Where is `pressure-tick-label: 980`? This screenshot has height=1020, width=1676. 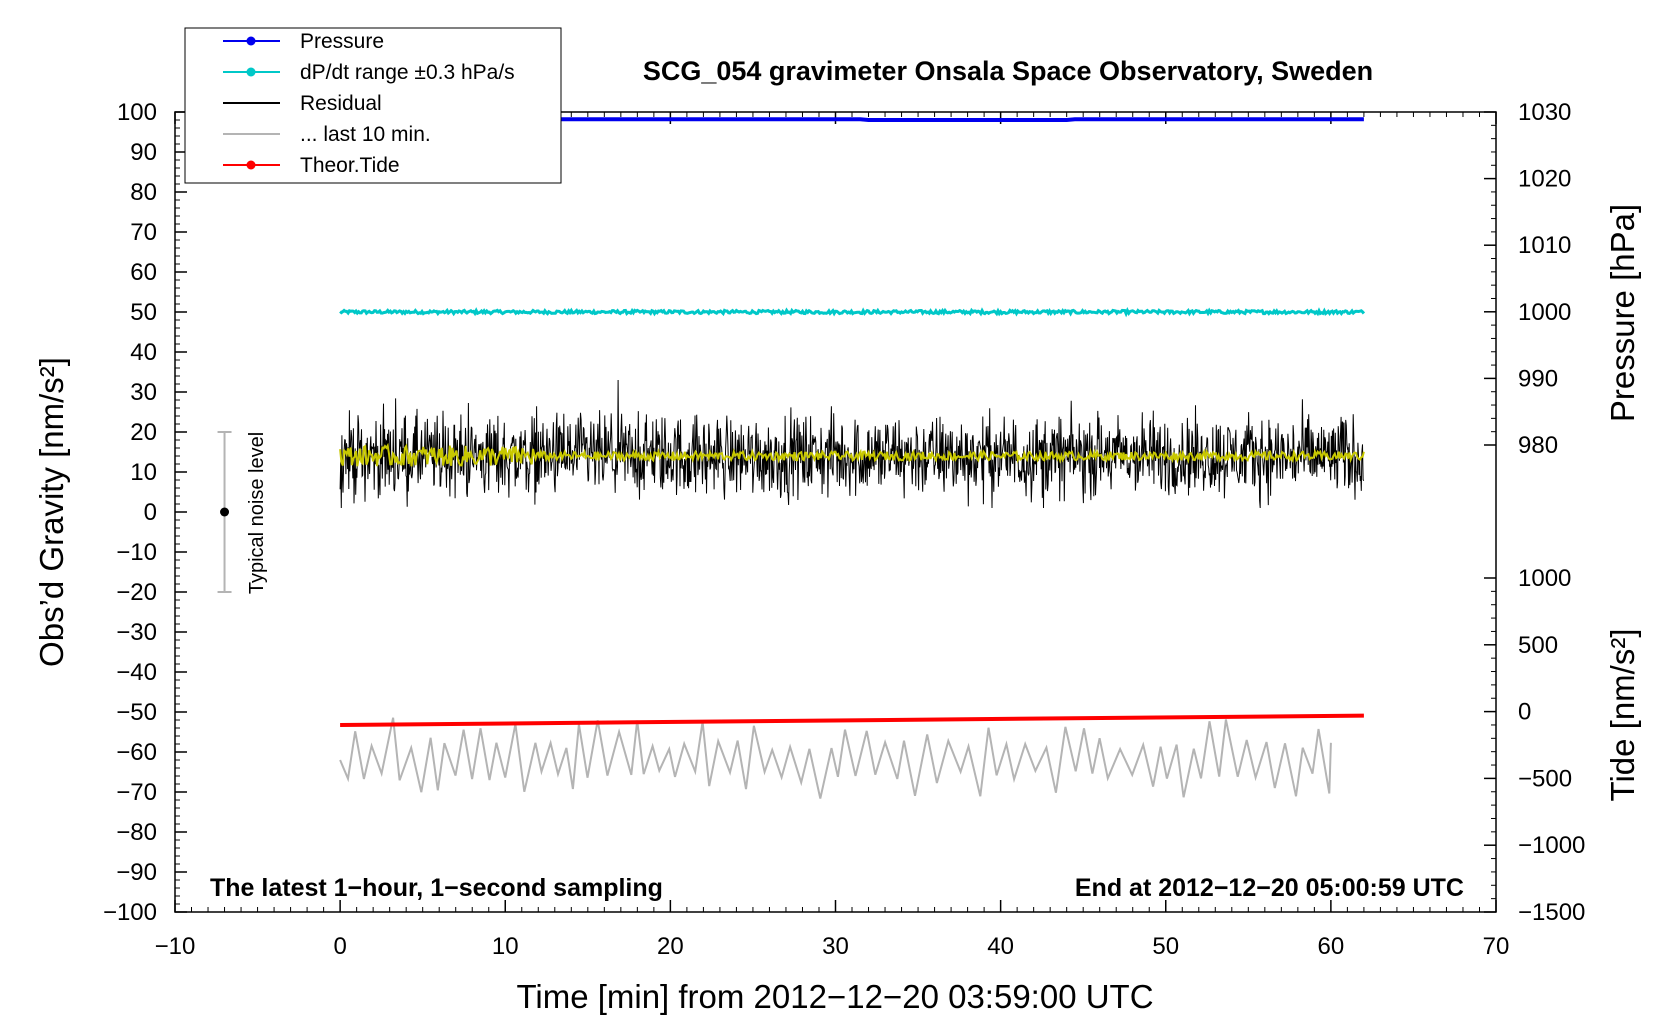 pressure-tick-label: 980 is located at coordinates (1538, 445).